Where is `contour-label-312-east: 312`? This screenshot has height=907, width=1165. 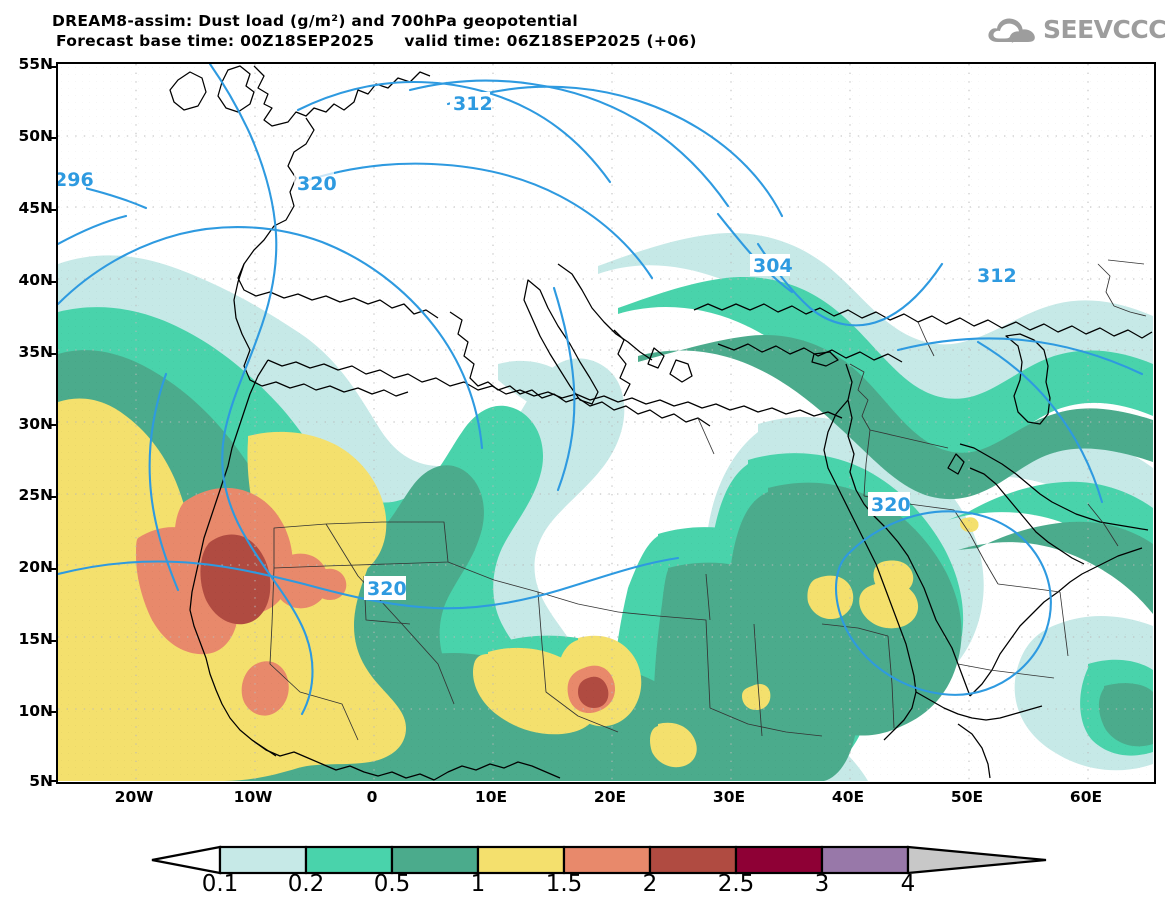
contour-label-312-east: 312 is located at coordinates (995, 275).